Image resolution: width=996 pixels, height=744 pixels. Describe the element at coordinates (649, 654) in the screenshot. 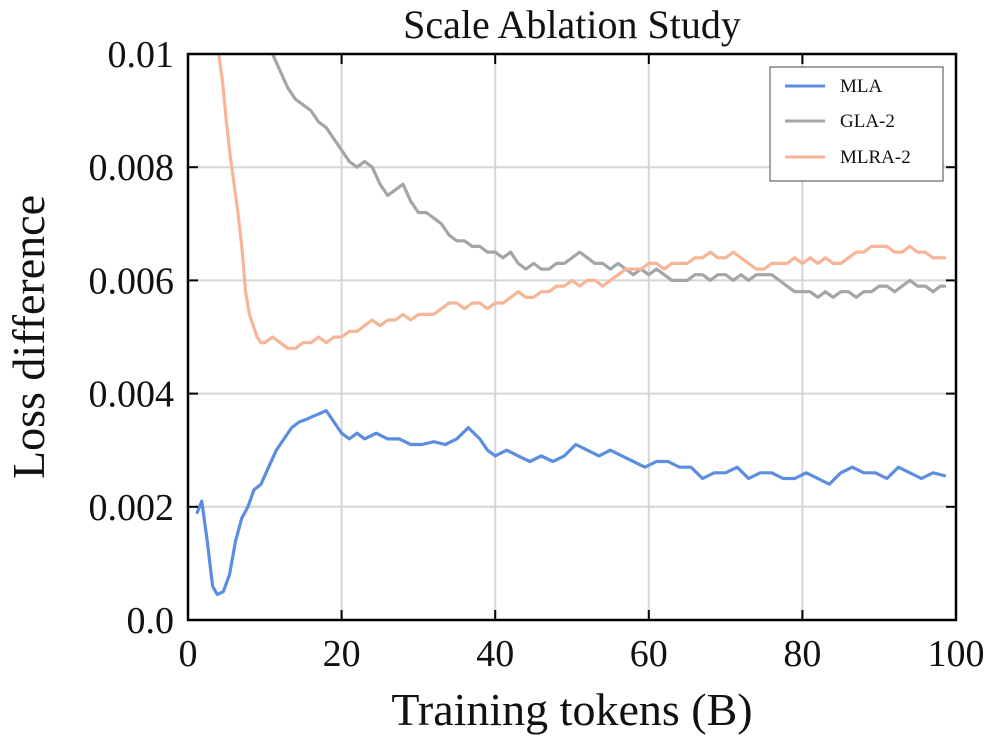

I see `x-tick-label: 60` at that location.